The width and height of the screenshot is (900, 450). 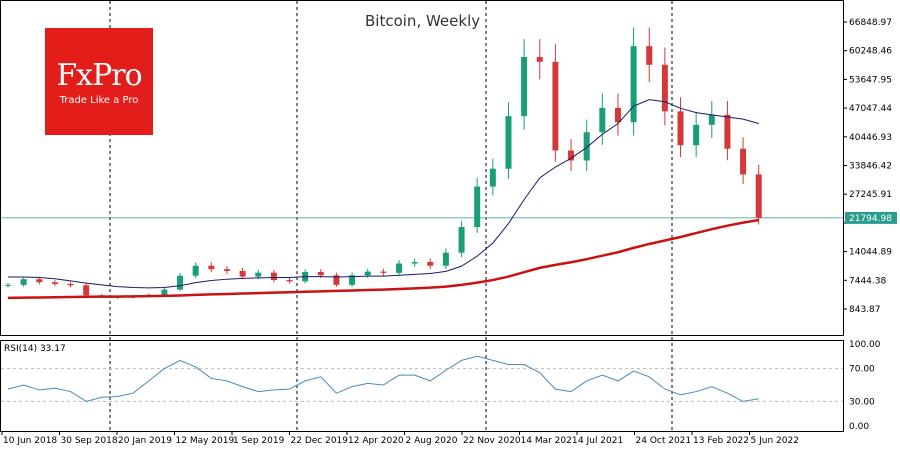 What do you see at coordinates (383, 378) in the screenshot?
I see `rsi-line` at bounding box center [383, 378].